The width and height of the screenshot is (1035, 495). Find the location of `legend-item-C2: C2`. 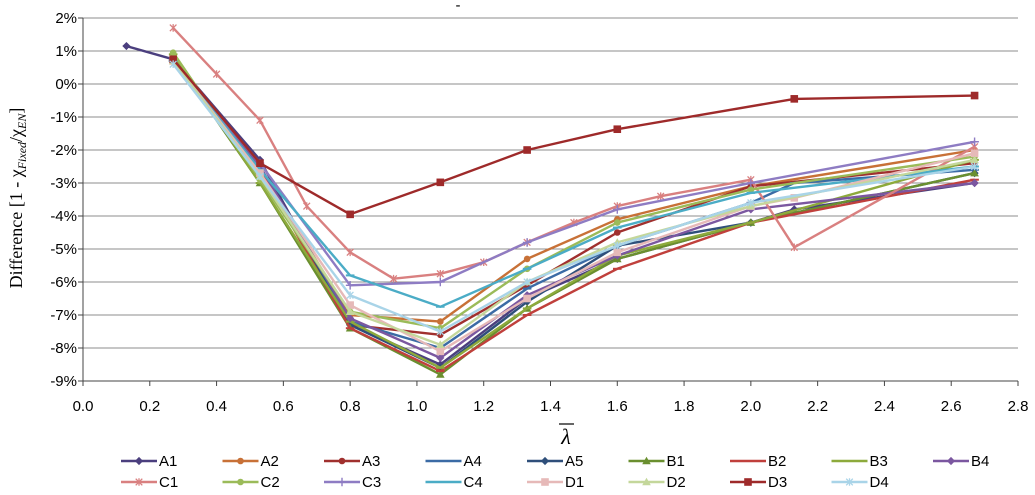

legend-item-C2: C2 is located at coordinates (251, 482).